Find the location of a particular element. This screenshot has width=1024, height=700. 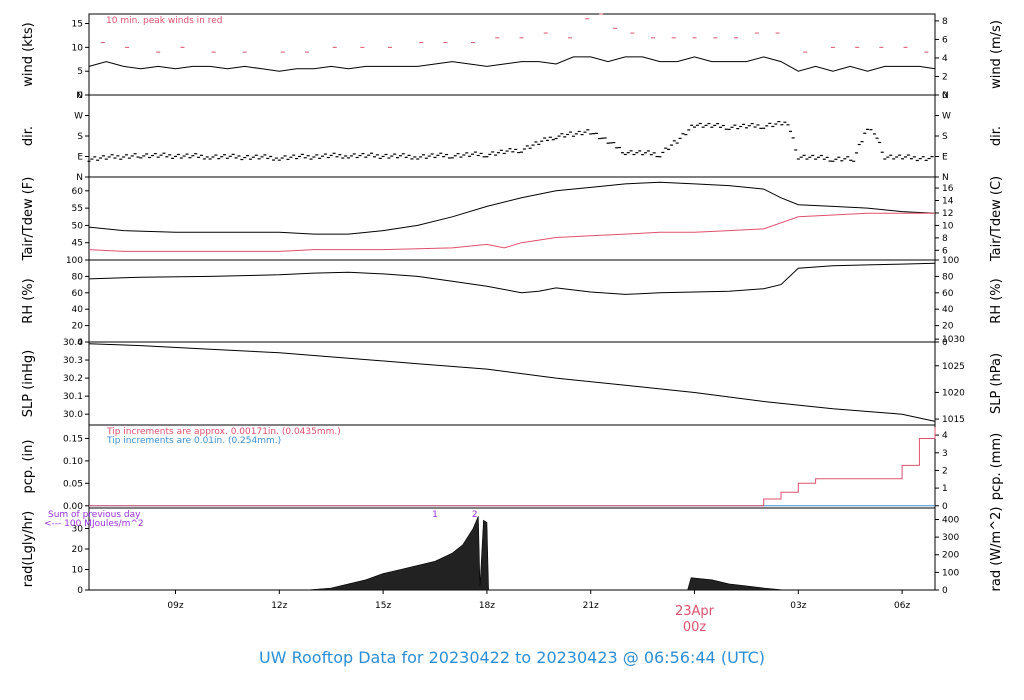

ytick-right-label-rad: 200 is located at coordinates (950, 556).